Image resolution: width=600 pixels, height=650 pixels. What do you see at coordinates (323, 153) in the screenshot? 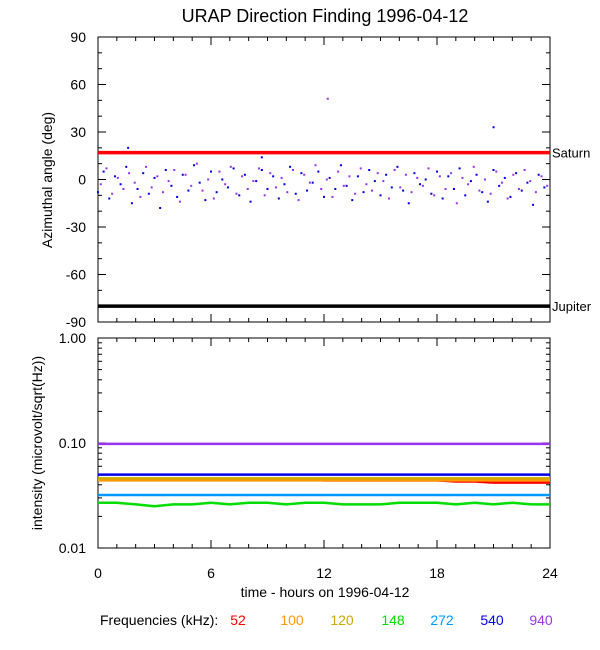
I see `azimuth-data-points` at bounding box center [323, 153].